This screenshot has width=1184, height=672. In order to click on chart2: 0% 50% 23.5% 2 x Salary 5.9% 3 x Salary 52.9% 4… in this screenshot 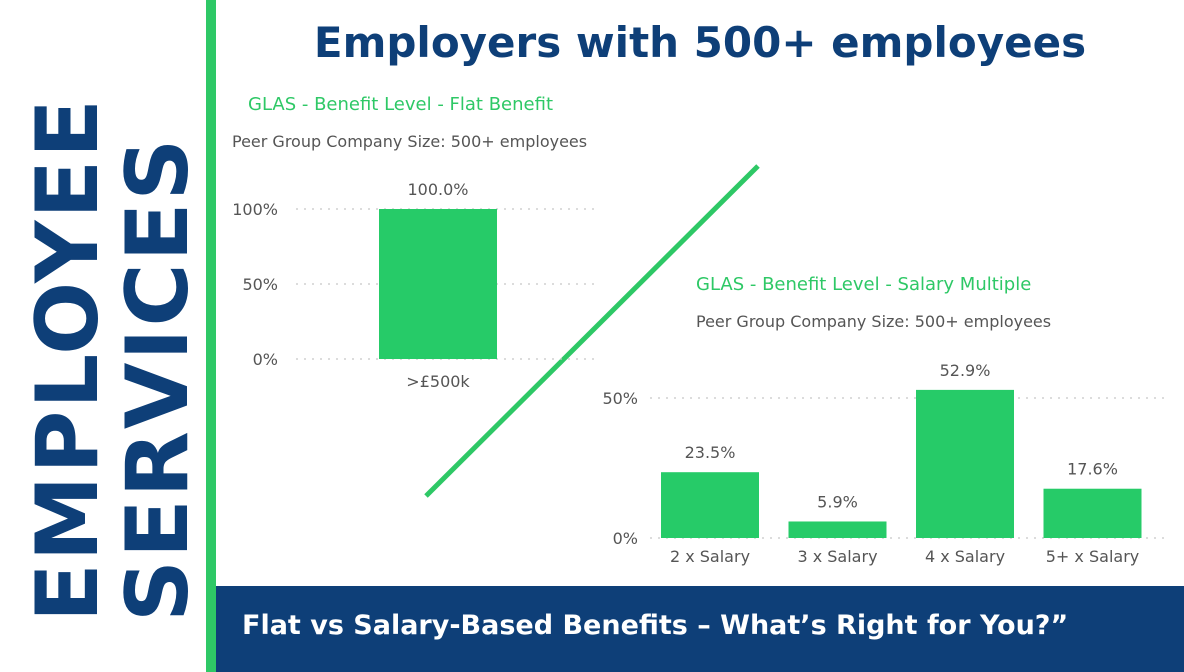, I will do `click(886, 463)`.